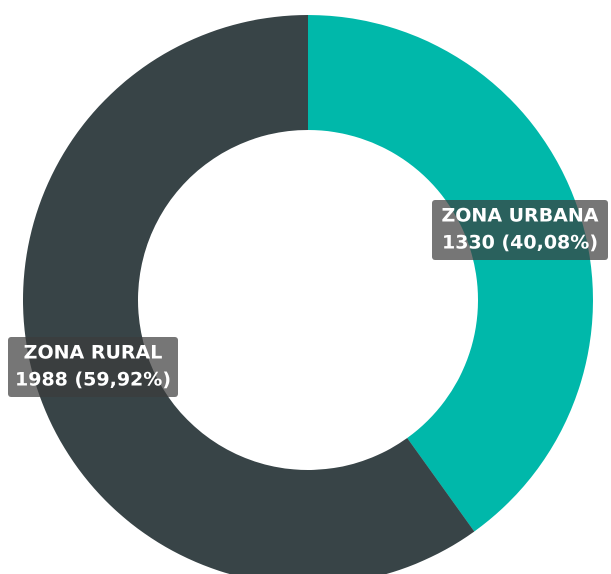 The width and height of the screenshot is (611, 574). I want to click on label-value: 1330 (40,08%), so click(520, 243).